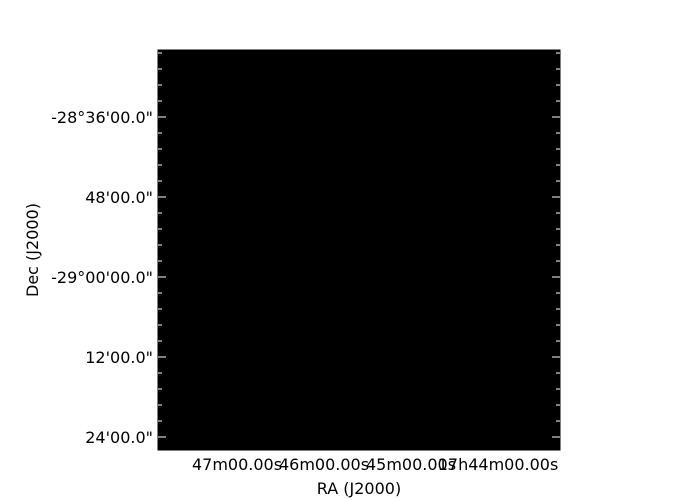  I want to click on x-tick-label: 46m00.00s, so click(324, 464).